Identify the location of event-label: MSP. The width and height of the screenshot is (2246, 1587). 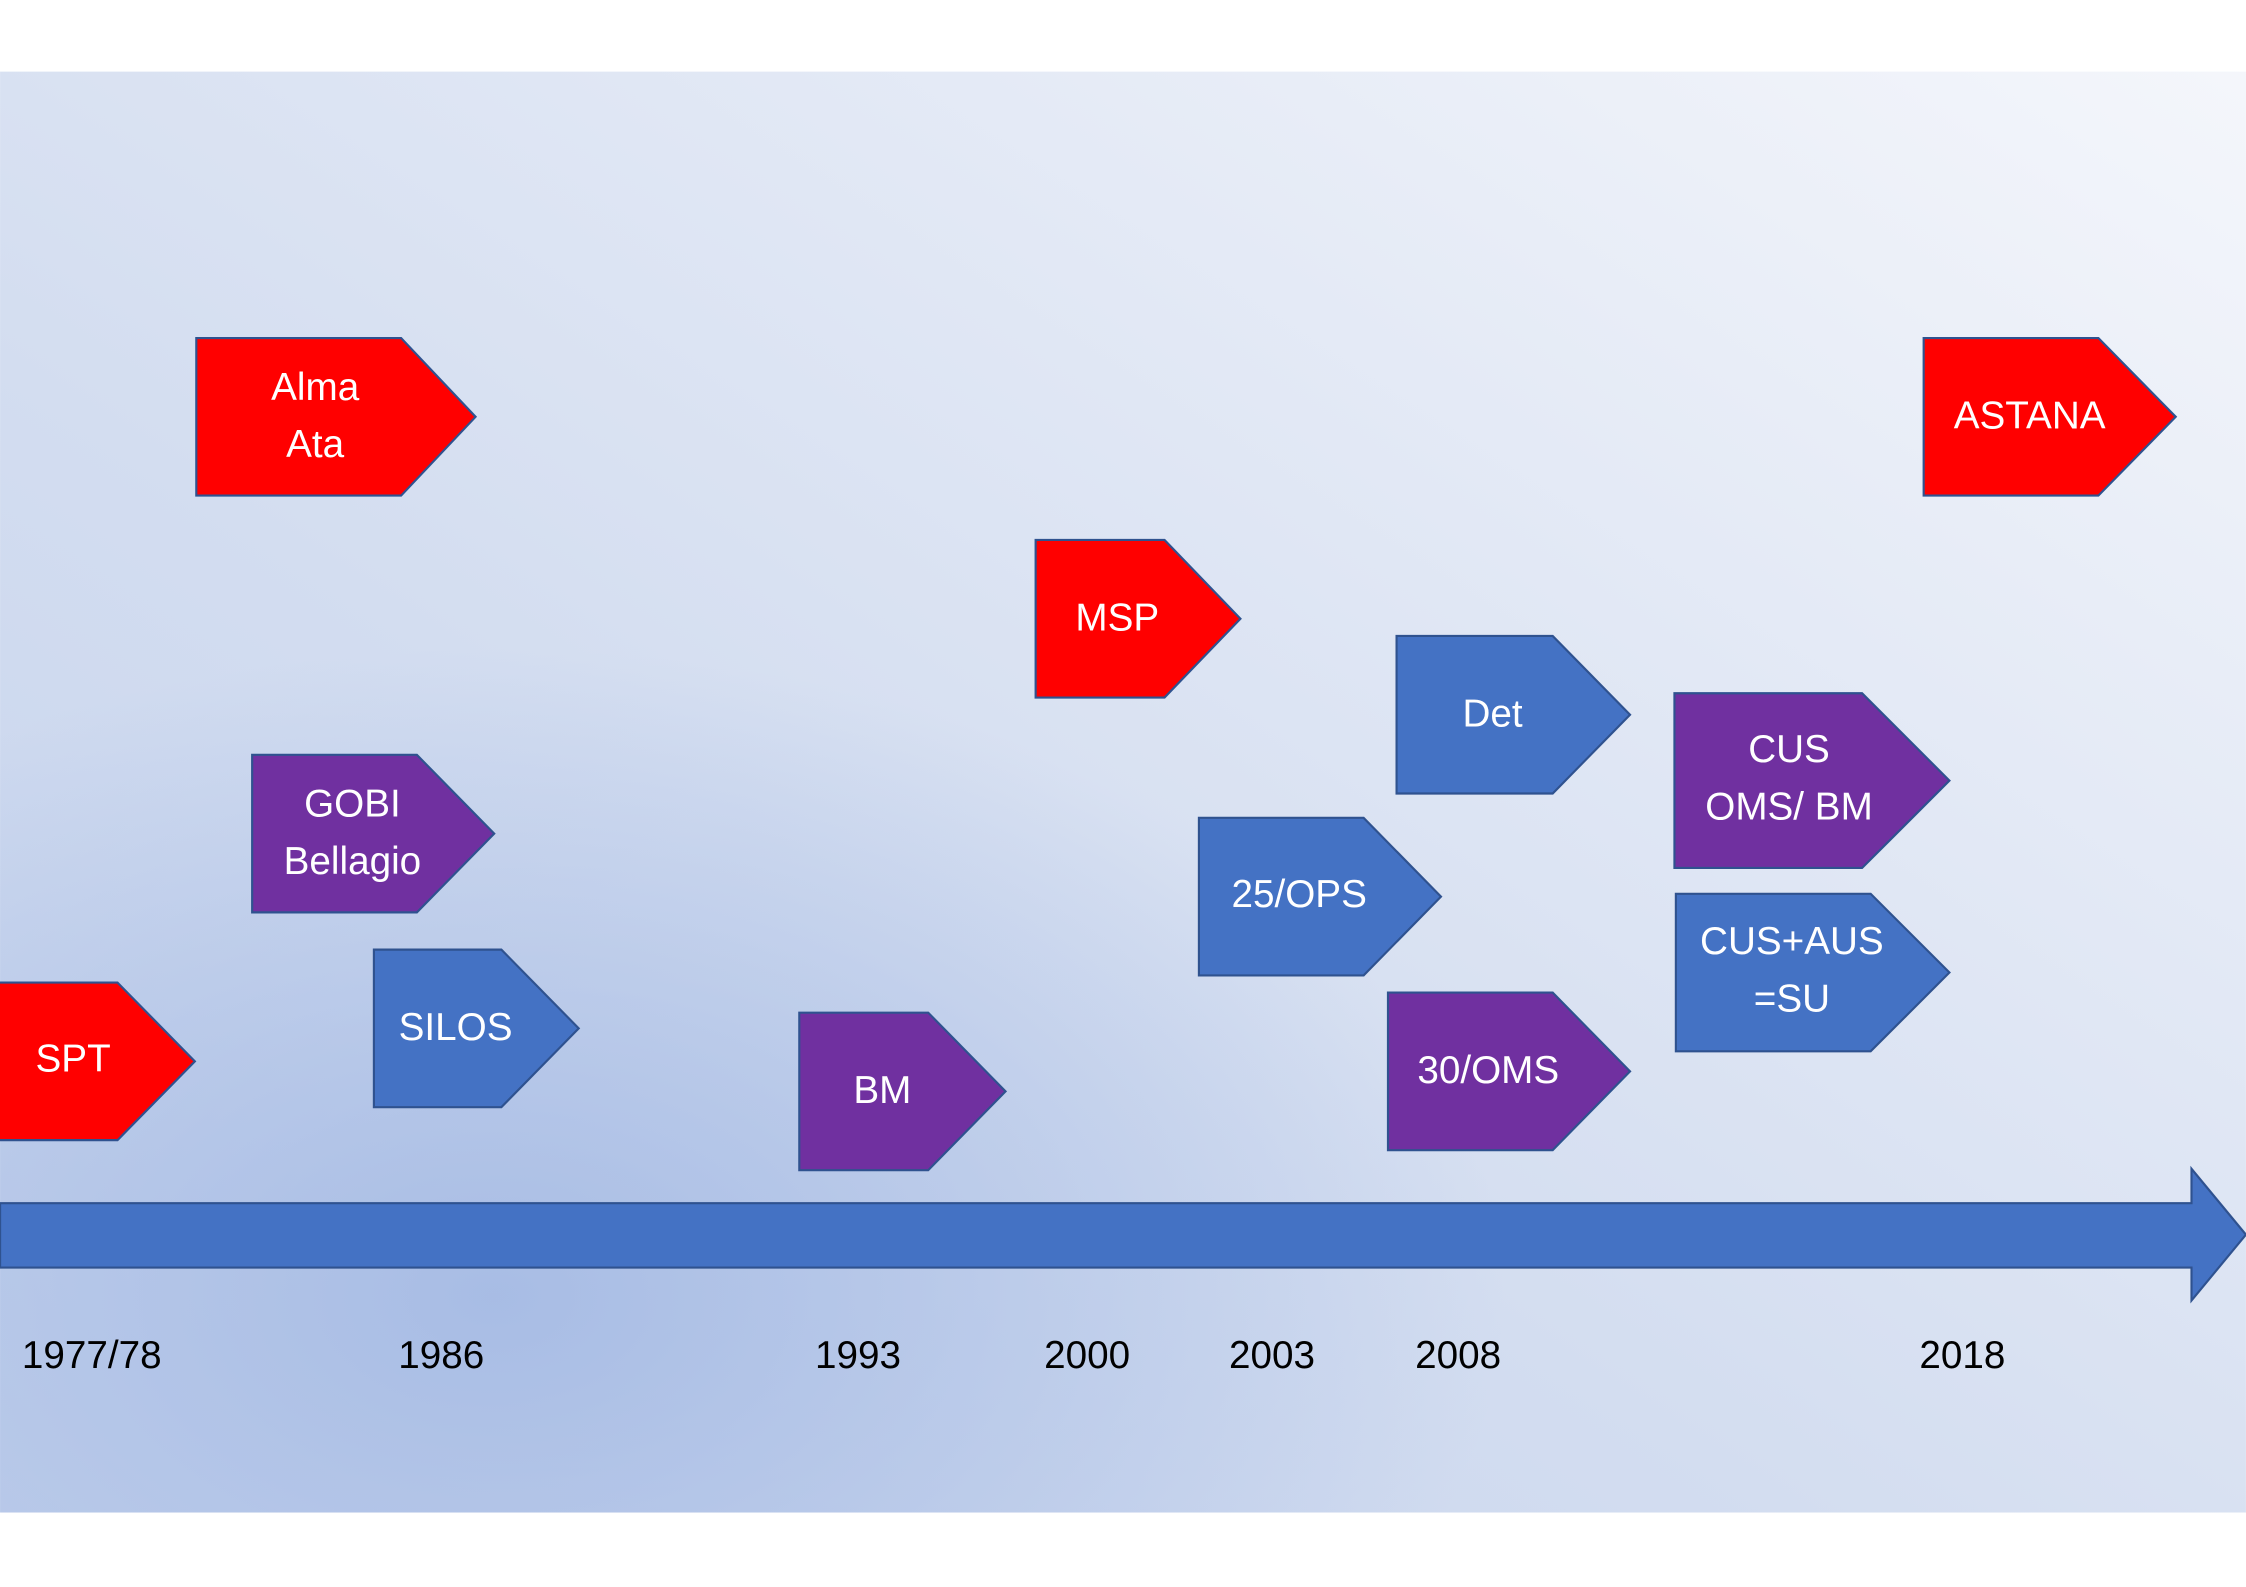
(1117, 617).